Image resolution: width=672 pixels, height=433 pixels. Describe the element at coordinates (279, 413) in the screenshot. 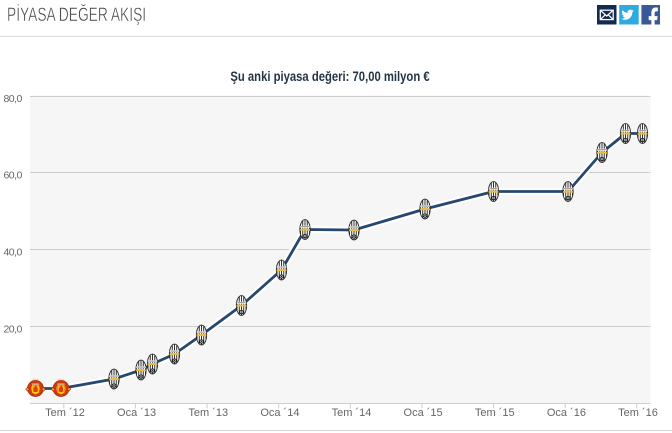

I see `svg-text: Oca ´14` at that location.